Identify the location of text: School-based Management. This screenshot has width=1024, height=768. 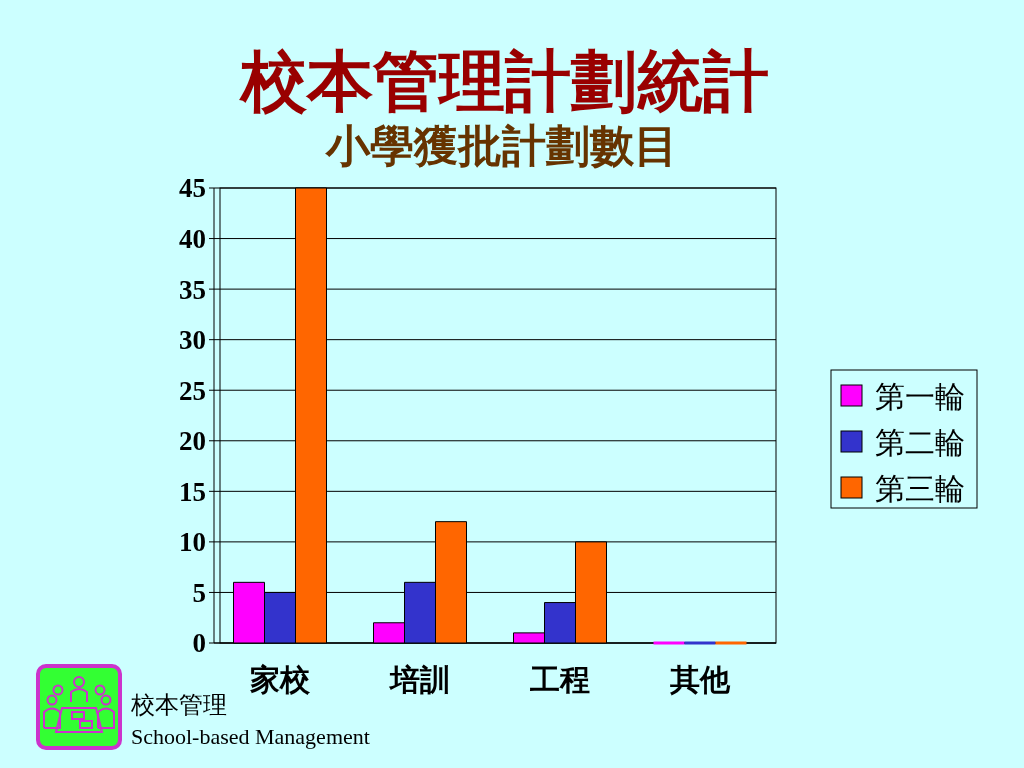
(250, 736).